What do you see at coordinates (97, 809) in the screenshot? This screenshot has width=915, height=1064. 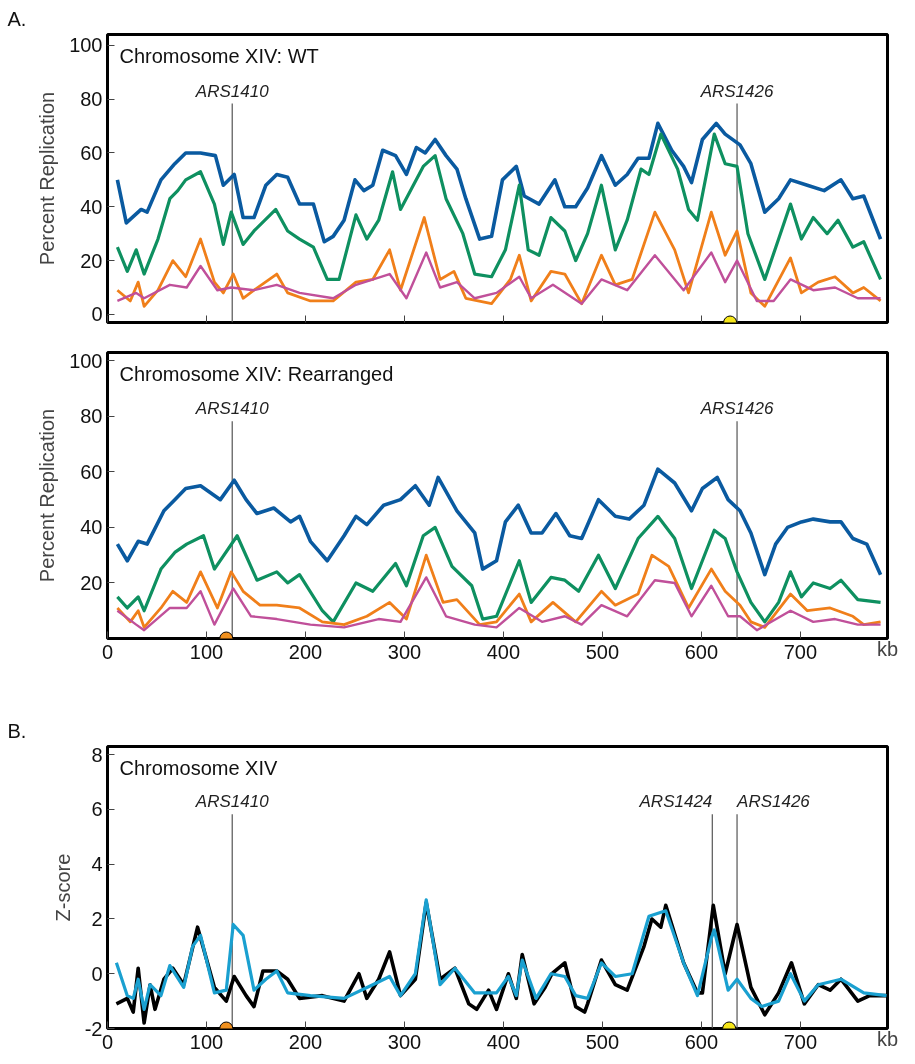 I see `y-tick-label: 6` at bounding box center [97, 809].